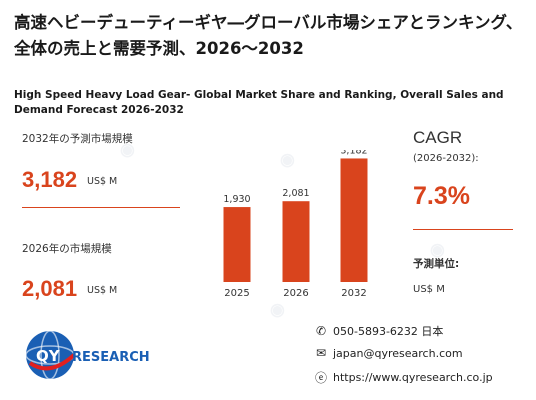 The image size is (536, 400). I want to click on x-tick-2026: 2026, so click(295, 293).